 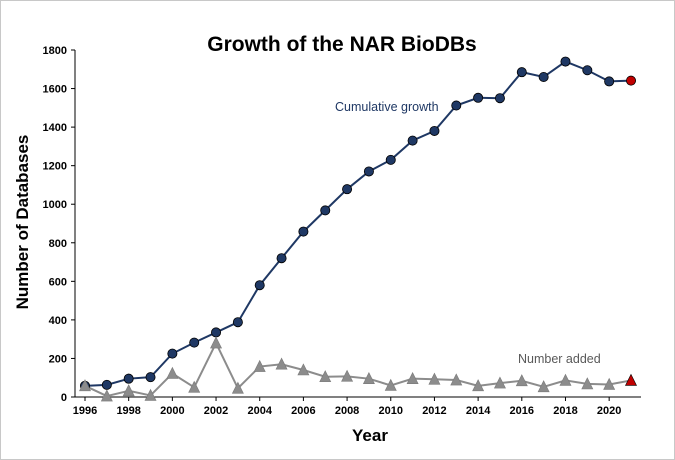 What do you see at coordinates (58, 282) in the screenshot?
I see `y-tick-label: 600` at bounding box center [58, 282].